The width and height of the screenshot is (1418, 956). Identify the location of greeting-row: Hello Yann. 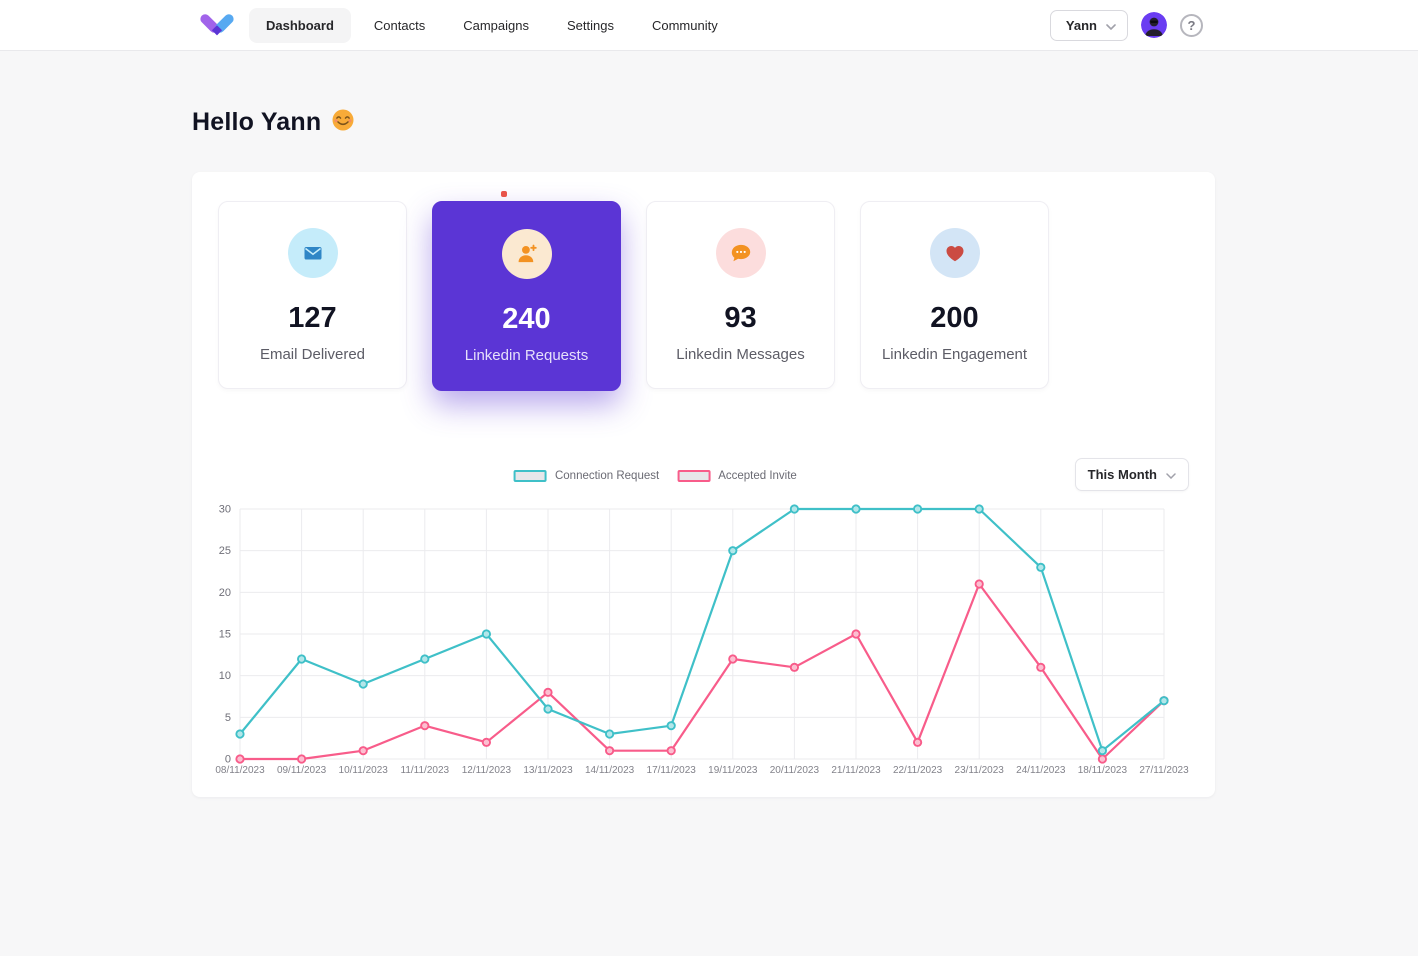
(805, 122).